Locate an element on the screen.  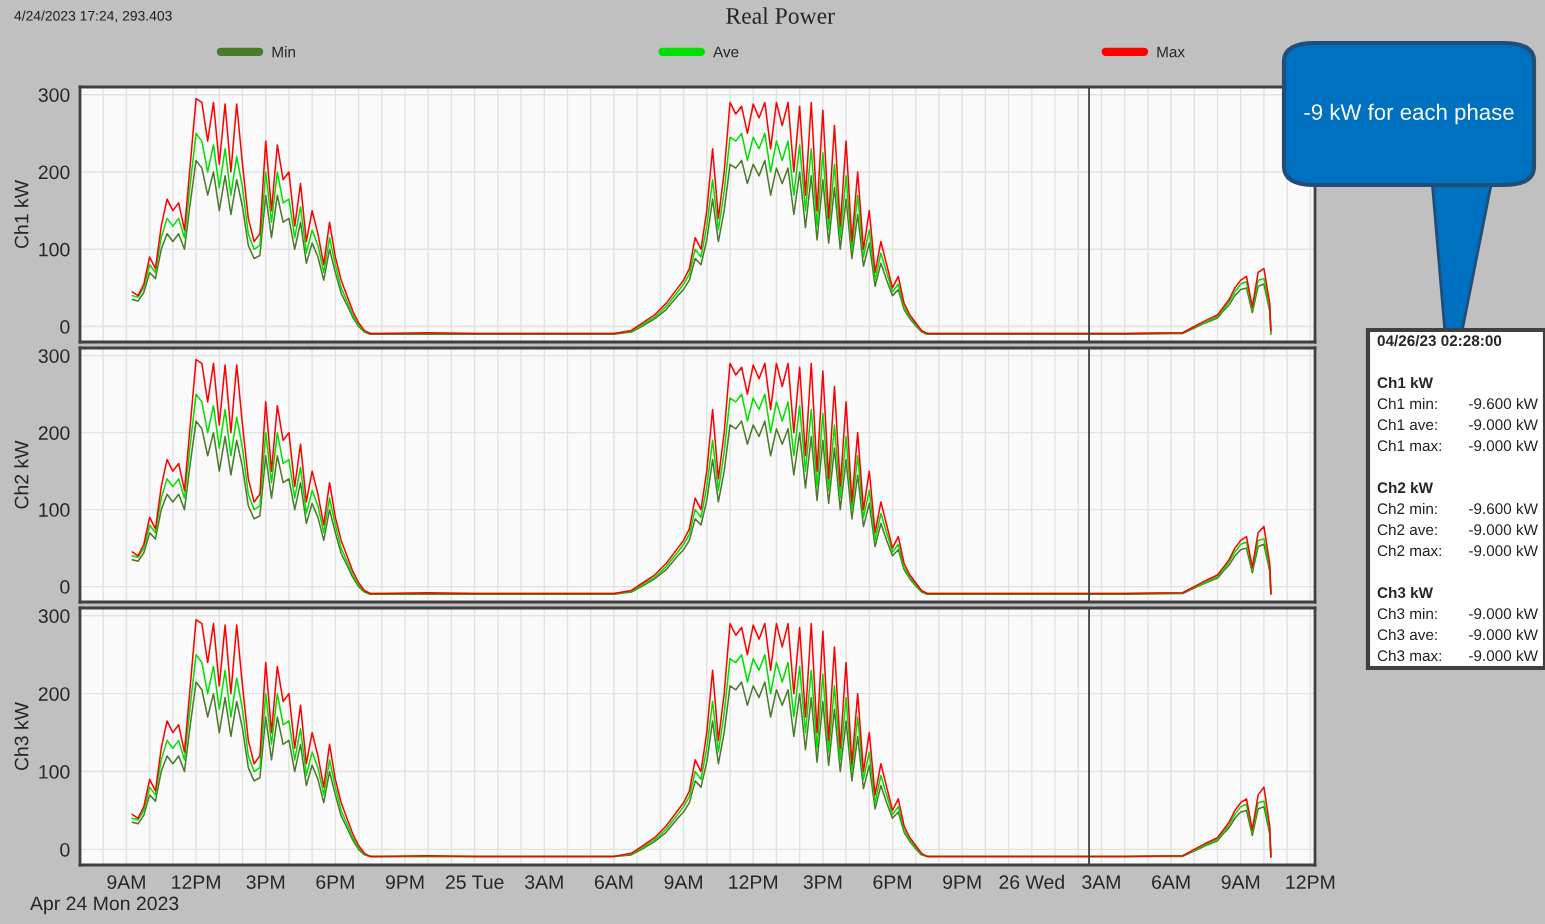
y-axis-title: Ch3 kW is located at coordinates (21, 736).